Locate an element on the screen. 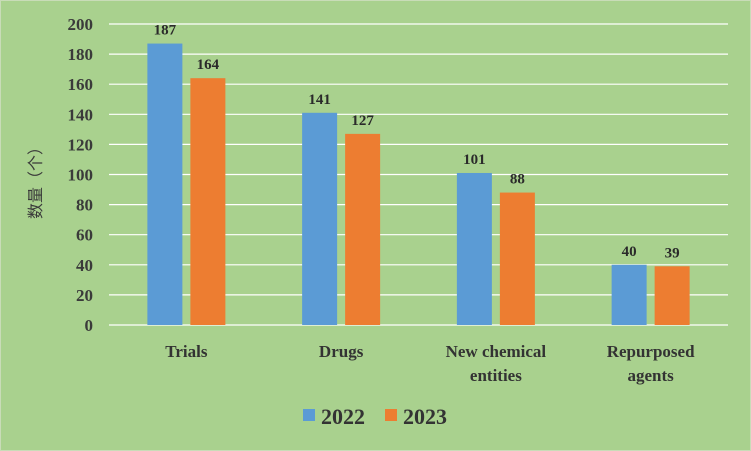 The width and height of the screenshot is (751, 451). legend: 2022 2023 is located at coordinates (375, 416).